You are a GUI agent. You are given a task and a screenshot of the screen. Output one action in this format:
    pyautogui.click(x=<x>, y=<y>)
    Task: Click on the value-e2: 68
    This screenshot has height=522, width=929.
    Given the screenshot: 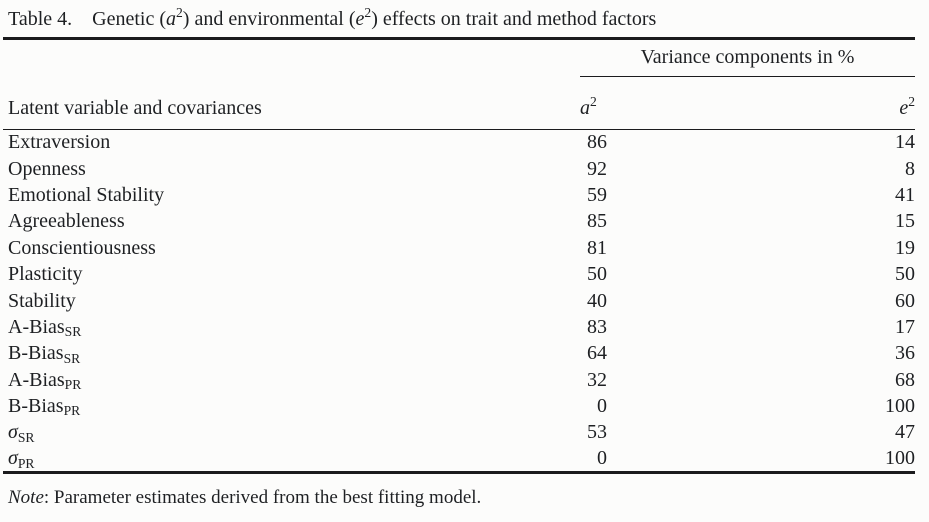 What is the action you would take?
    pyautogui.click(x=905, y=379)
    